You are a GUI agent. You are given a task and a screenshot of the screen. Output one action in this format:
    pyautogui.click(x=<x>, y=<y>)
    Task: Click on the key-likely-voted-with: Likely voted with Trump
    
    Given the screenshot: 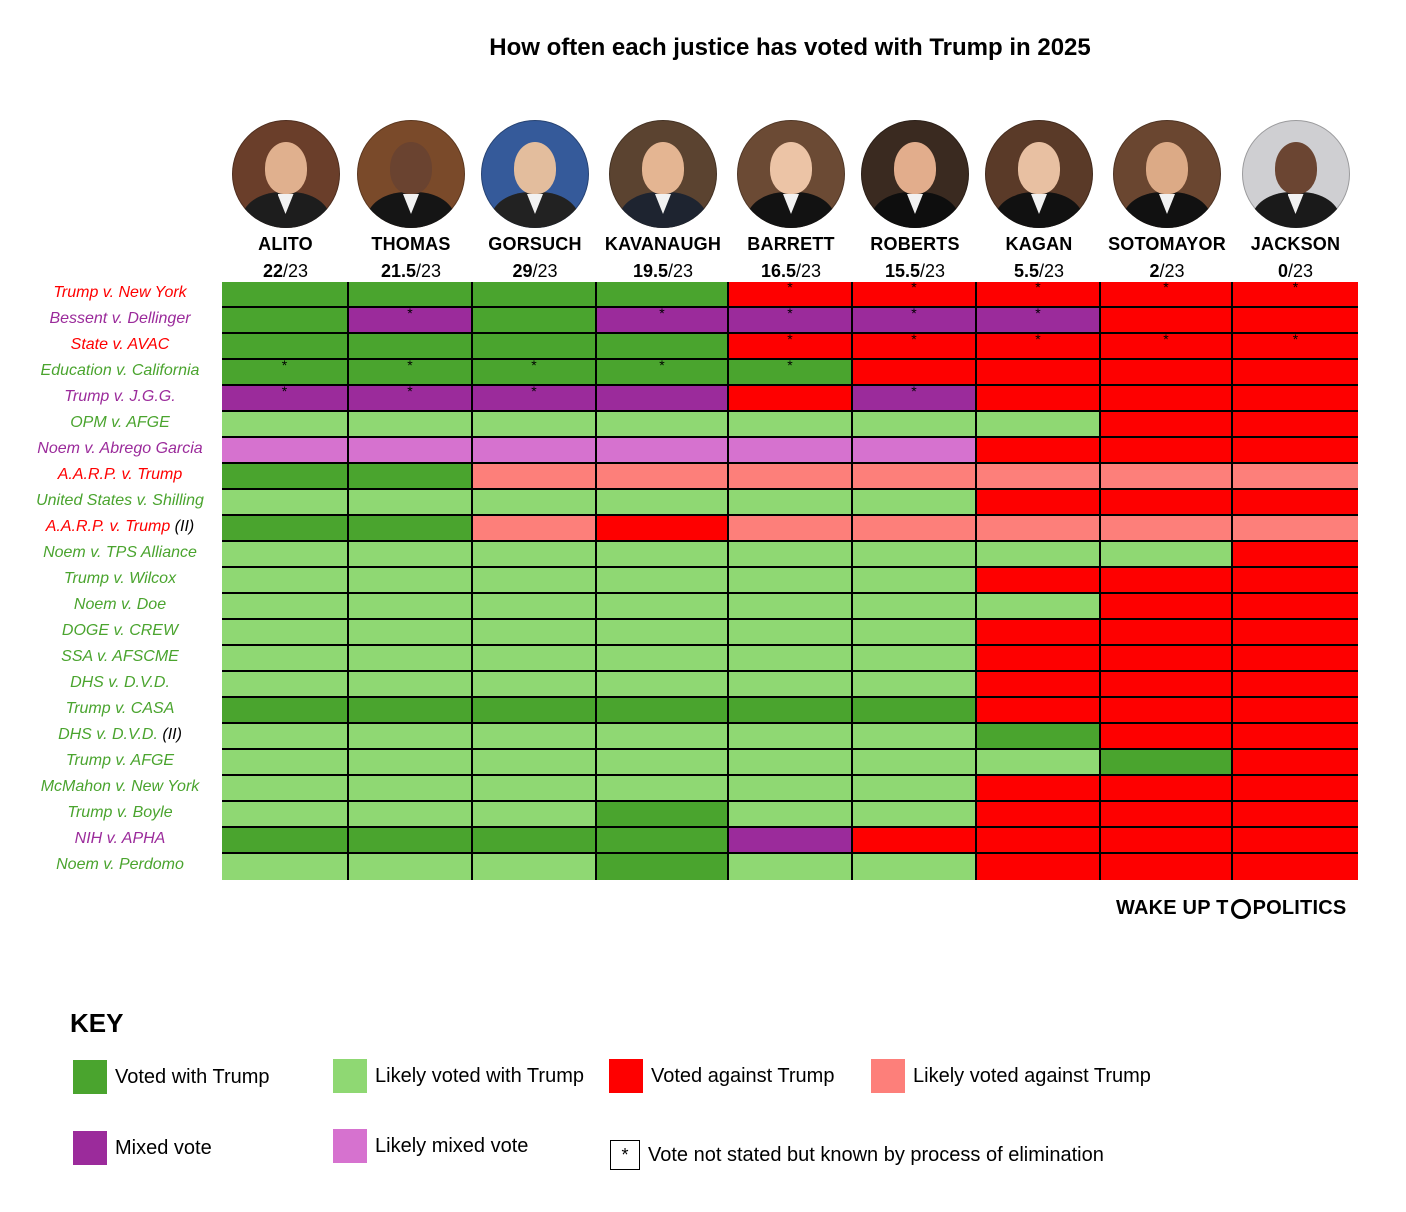 What is the action you would take?
    pyautogui.click(x=458, y=1076)
    